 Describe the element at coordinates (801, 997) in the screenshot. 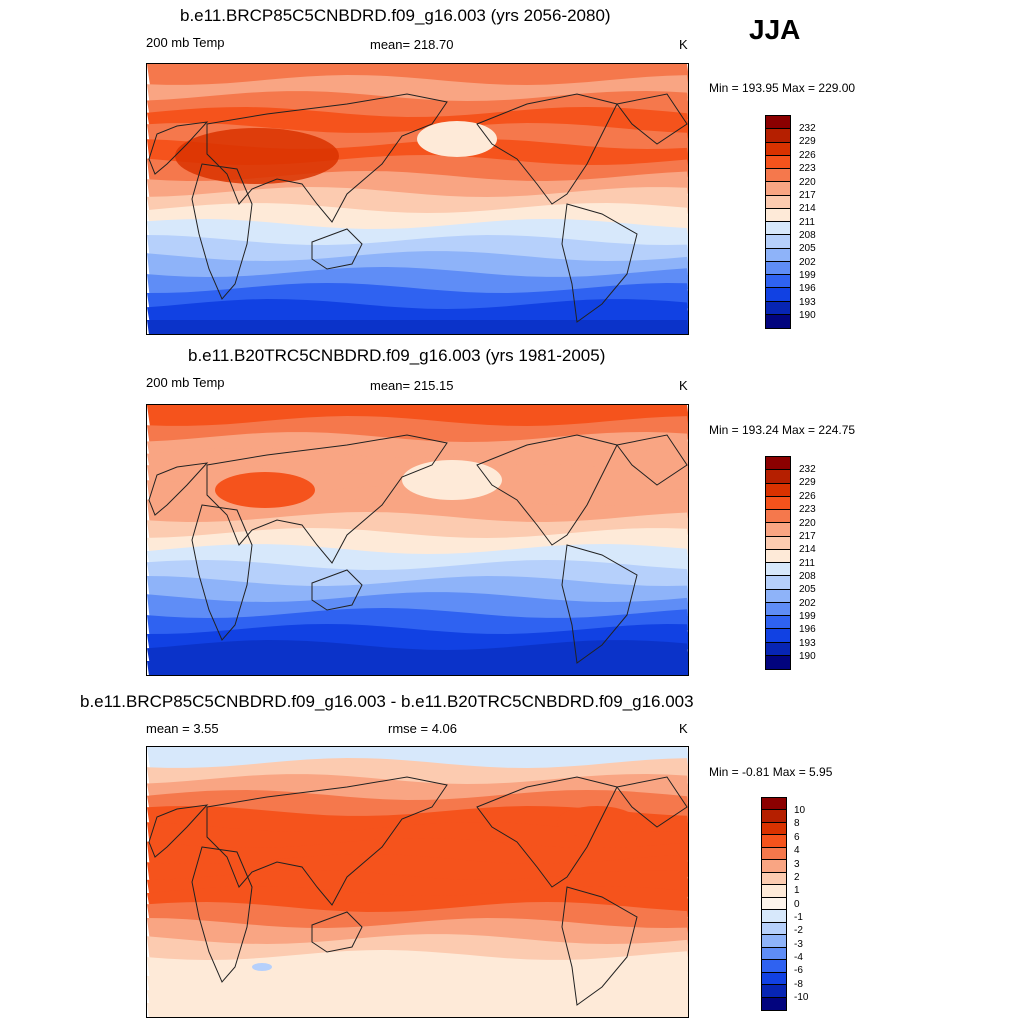

I see `colorbar-tick-label: -10` at that location.